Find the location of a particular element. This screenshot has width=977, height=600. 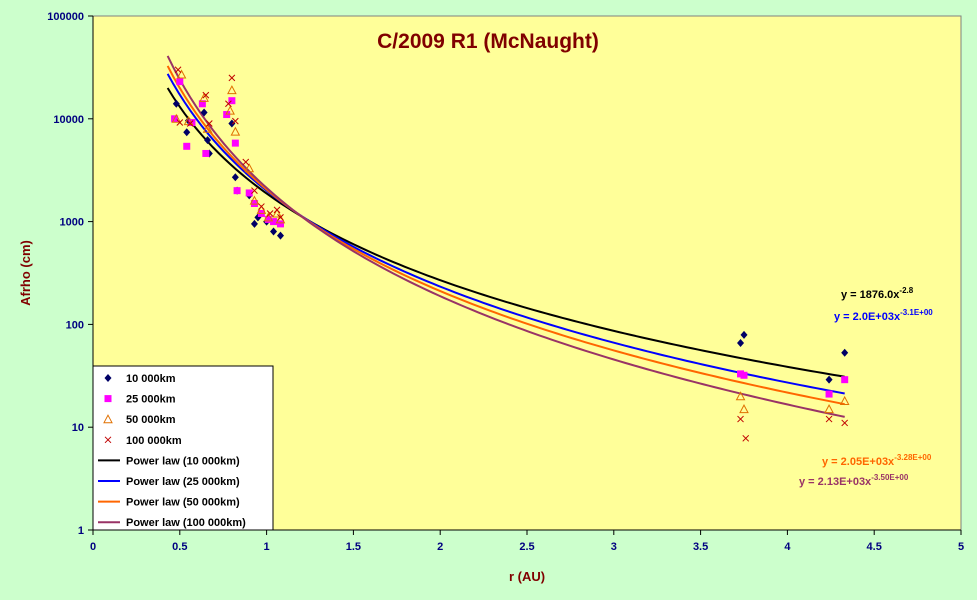

legend-label: 50 000km is located at coordinates (151, 420).